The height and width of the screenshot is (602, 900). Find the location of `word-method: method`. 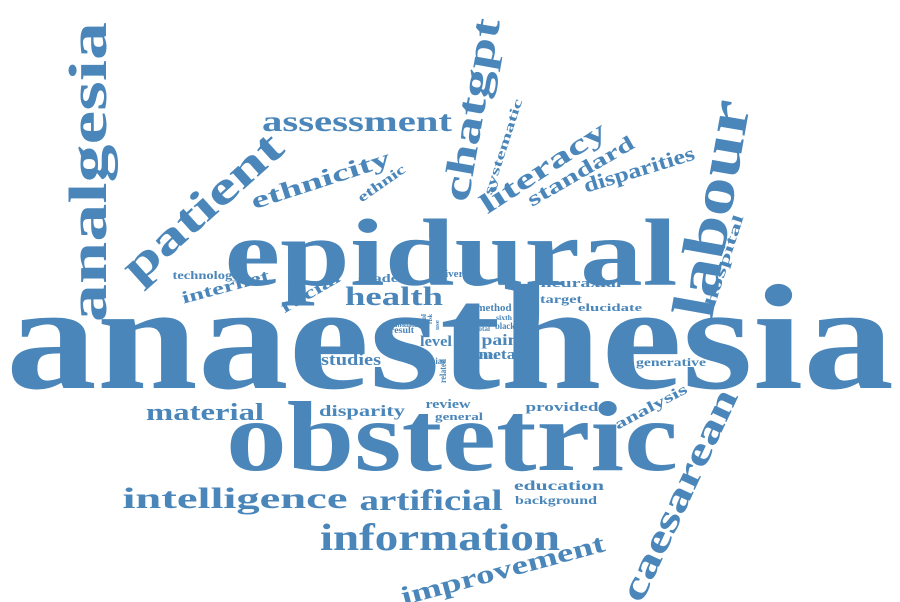

word-method: method is located at coordinates (494, 308).